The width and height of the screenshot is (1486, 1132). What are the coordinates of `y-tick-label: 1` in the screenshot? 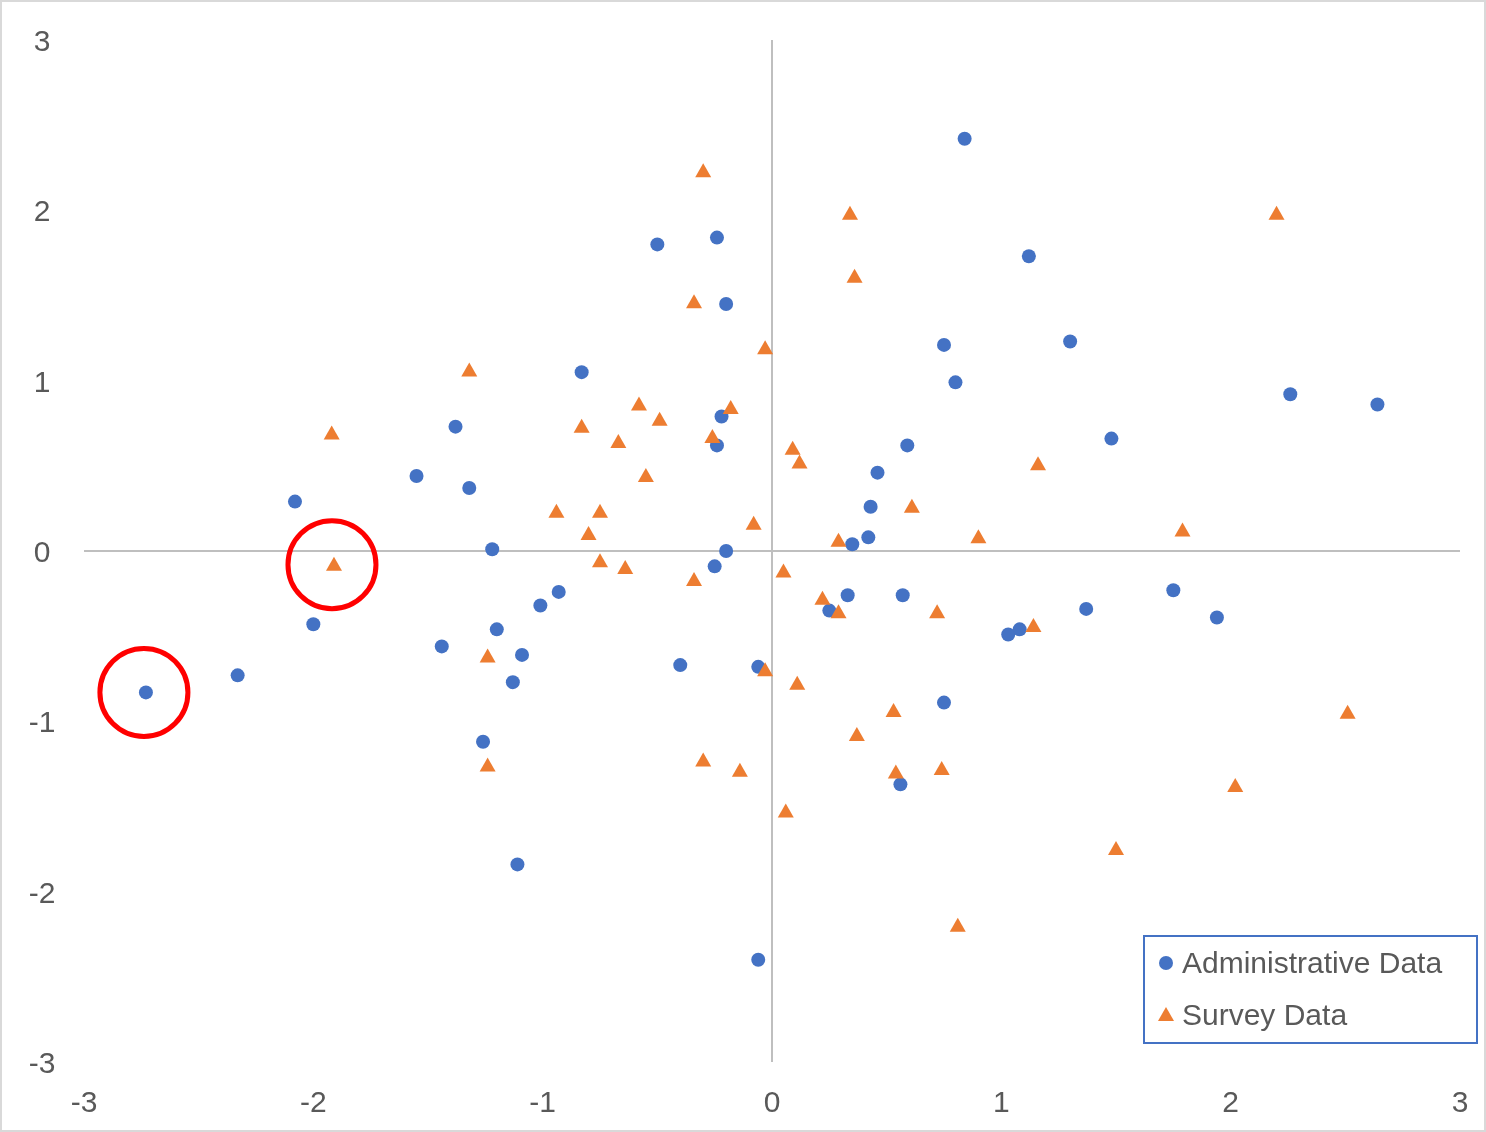 It's located at (42, 381).